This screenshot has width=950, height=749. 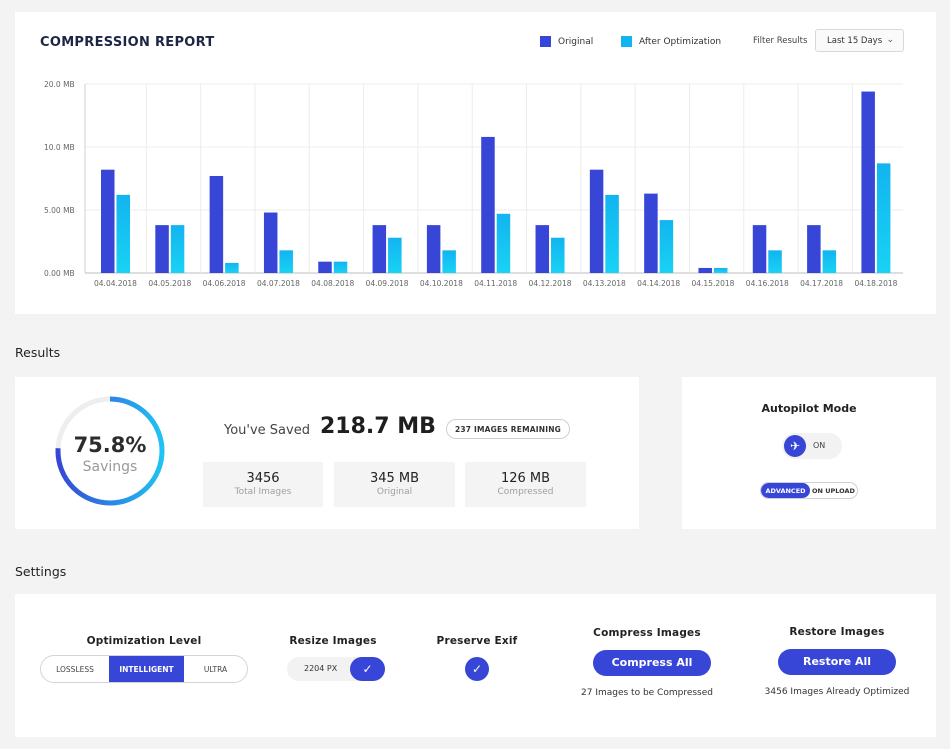 What do you see at coordinates (821, 283) in the screenshot?
I see `x-tick-label: 04.17.2018` at bounding box center [821, 283].